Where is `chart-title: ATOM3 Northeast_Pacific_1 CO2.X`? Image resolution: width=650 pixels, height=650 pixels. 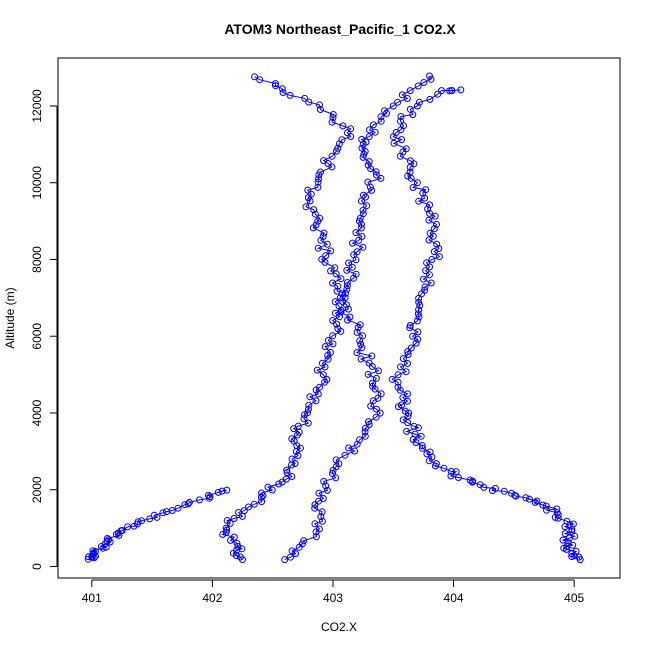 chart-title: ATOM3 Northeast_Pacific_1 CO2.X is located at coordinates (340, 29).